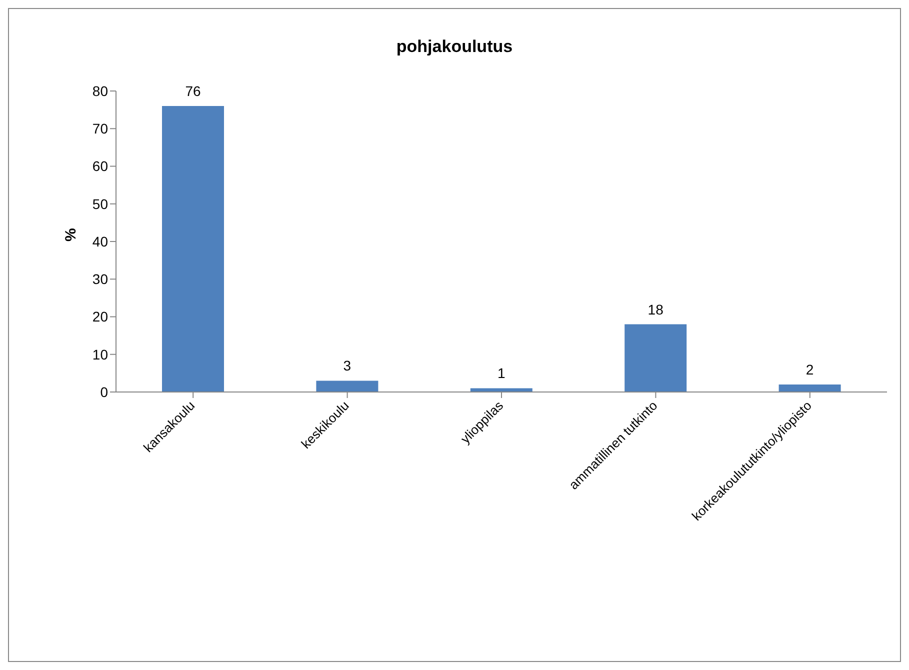 This screenshot has height=670, width=909. Describe the element at coordinates (104, 392) in the screenshot. I see `y-tick-label: 0` at that location.